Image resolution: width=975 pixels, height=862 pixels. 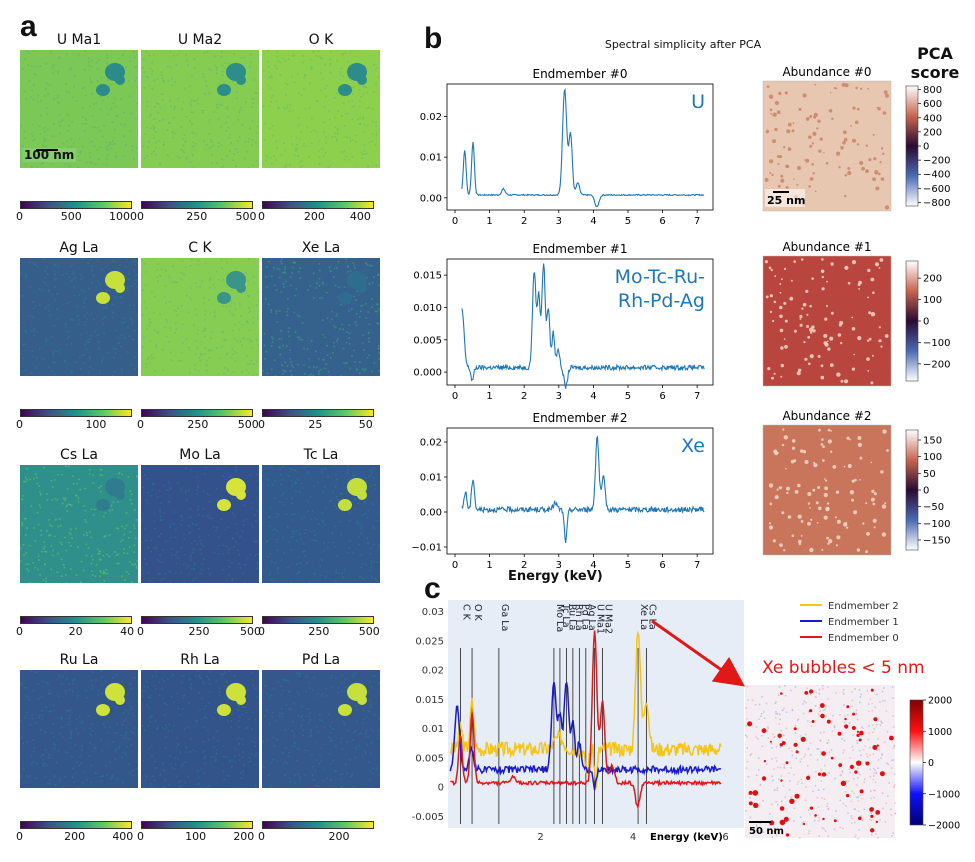 What do you see at coordinates (826, 72) in the screenshot?
I see `abundance-title: Abundance #0` at bounding box center [826, 72].